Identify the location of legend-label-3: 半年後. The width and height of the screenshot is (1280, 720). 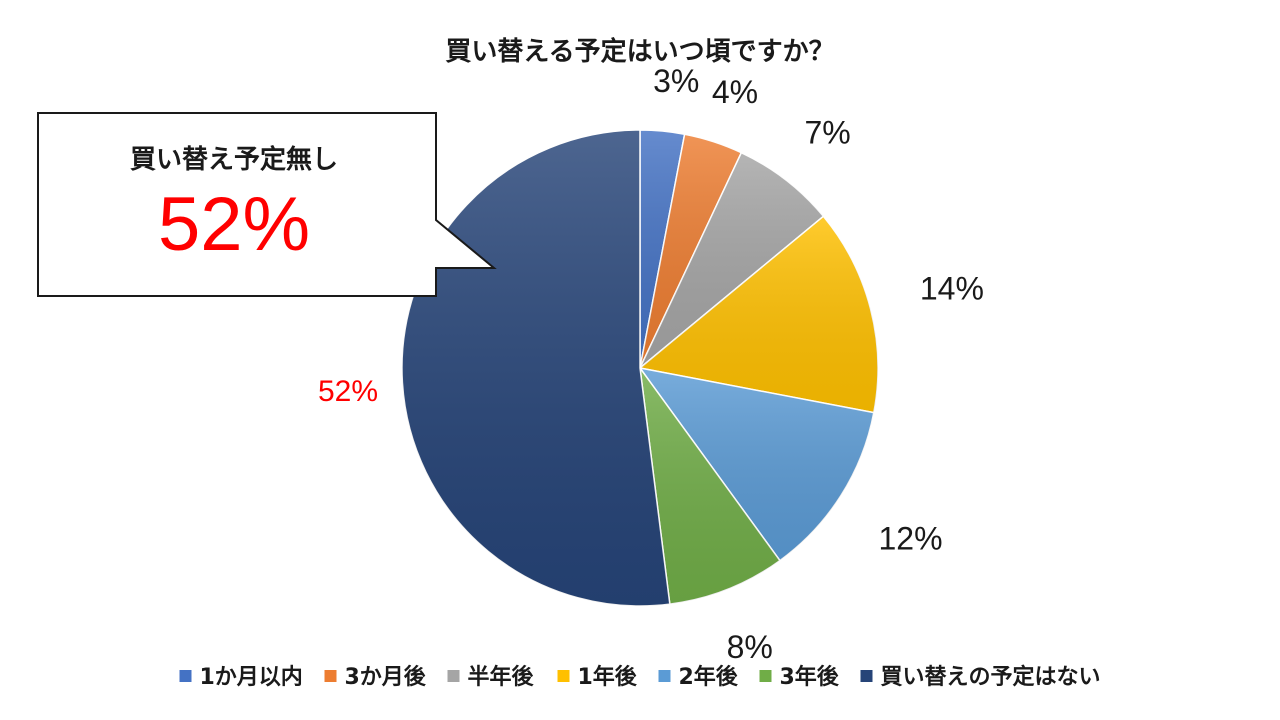
(501, 677).